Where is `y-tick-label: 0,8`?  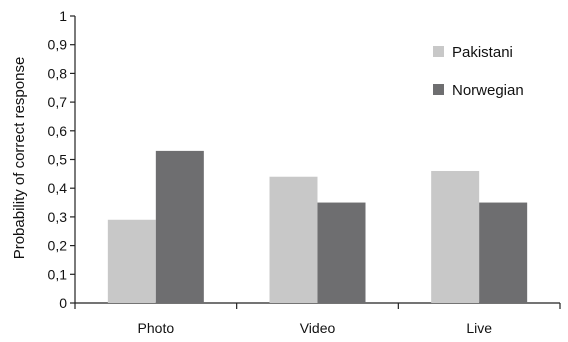 y-tick-label: 0,8 is located at coordinates (58, 73).